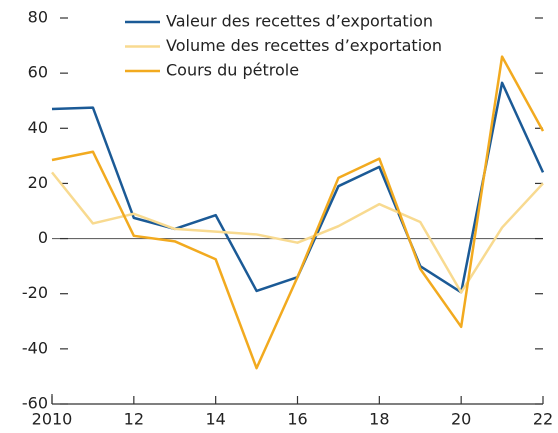 Image resolution: width=558 pixels, height=433 pixels. I want to click on y-tick-label: 40, so click(38, 127).